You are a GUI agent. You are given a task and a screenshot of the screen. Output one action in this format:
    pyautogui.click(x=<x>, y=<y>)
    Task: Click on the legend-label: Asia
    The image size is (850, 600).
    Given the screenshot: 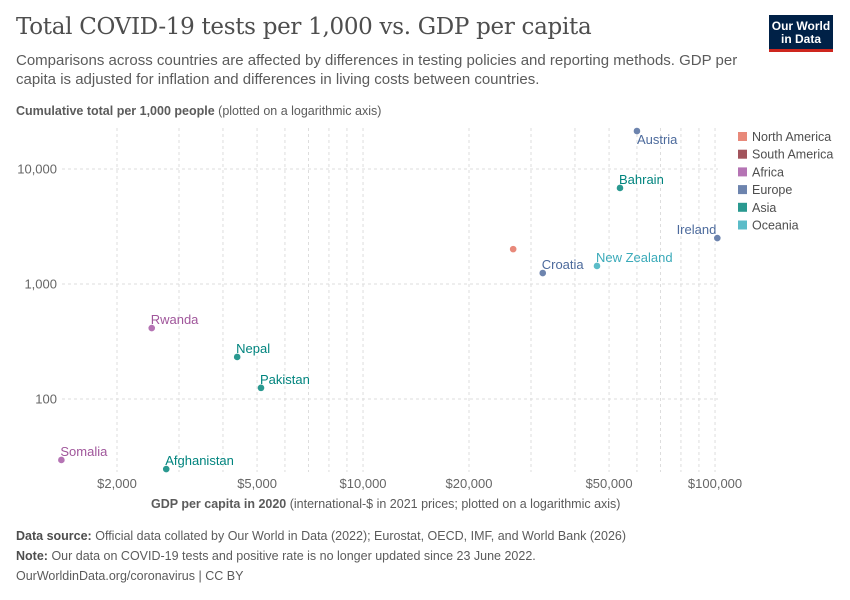 What is the action you would take?
    pyautogui.click(x=764, y=208)
    